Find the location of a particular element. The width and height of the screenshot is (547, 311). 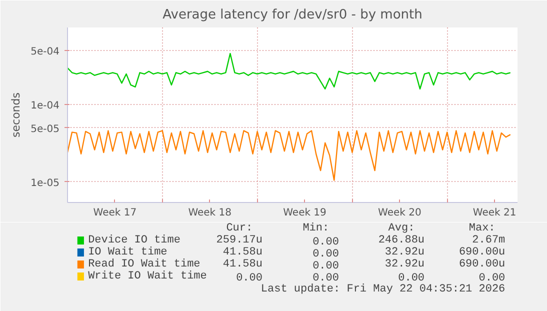

text: Min: is located at coordinates (316, 228).